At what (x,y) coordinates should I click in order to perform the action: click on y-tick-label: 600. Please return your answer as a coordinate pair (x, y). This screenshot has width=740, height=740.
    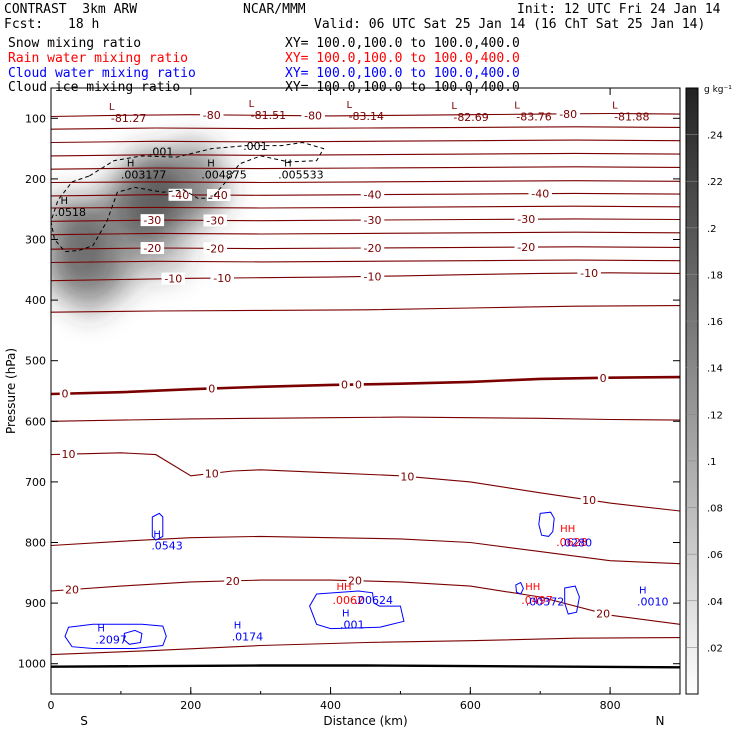
    Looking at the image, I should click on (35, 421).